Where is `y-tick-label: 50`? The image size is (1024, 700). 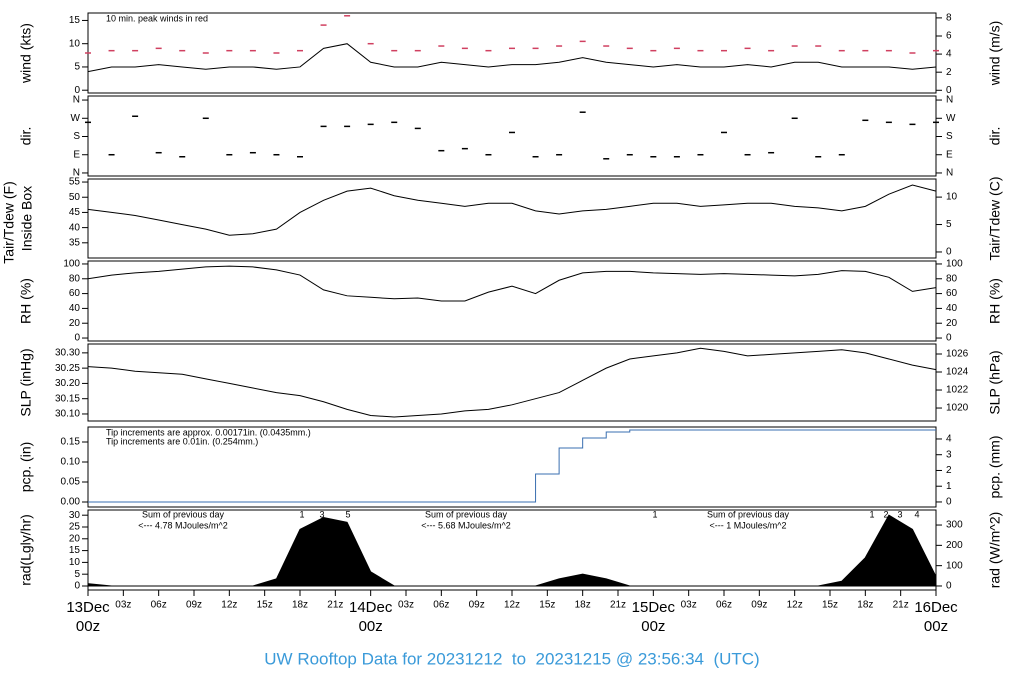 y-tick-label: 50 is located at coordinates (75, 197).